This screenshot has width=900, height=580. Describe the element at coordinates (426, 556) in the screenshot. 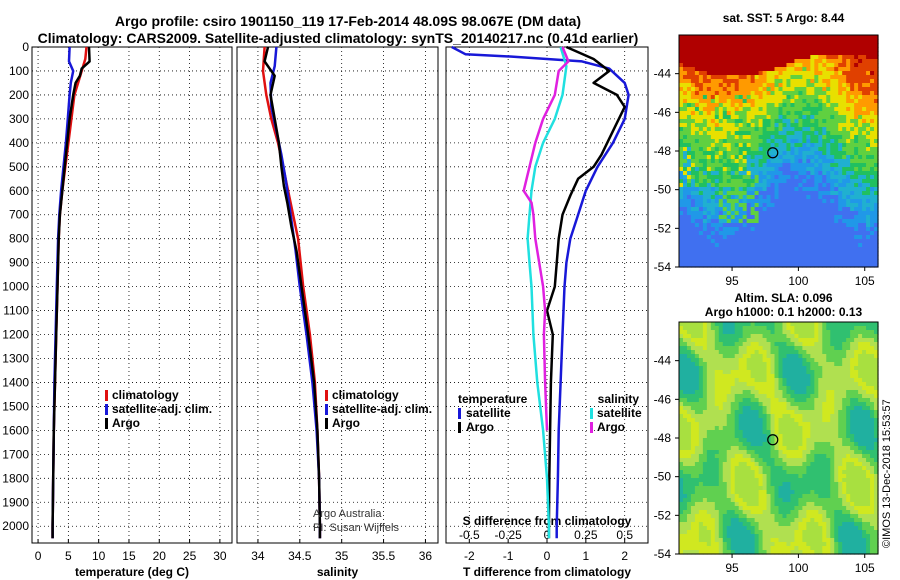

I see `x-tick-label: 36` at that location.